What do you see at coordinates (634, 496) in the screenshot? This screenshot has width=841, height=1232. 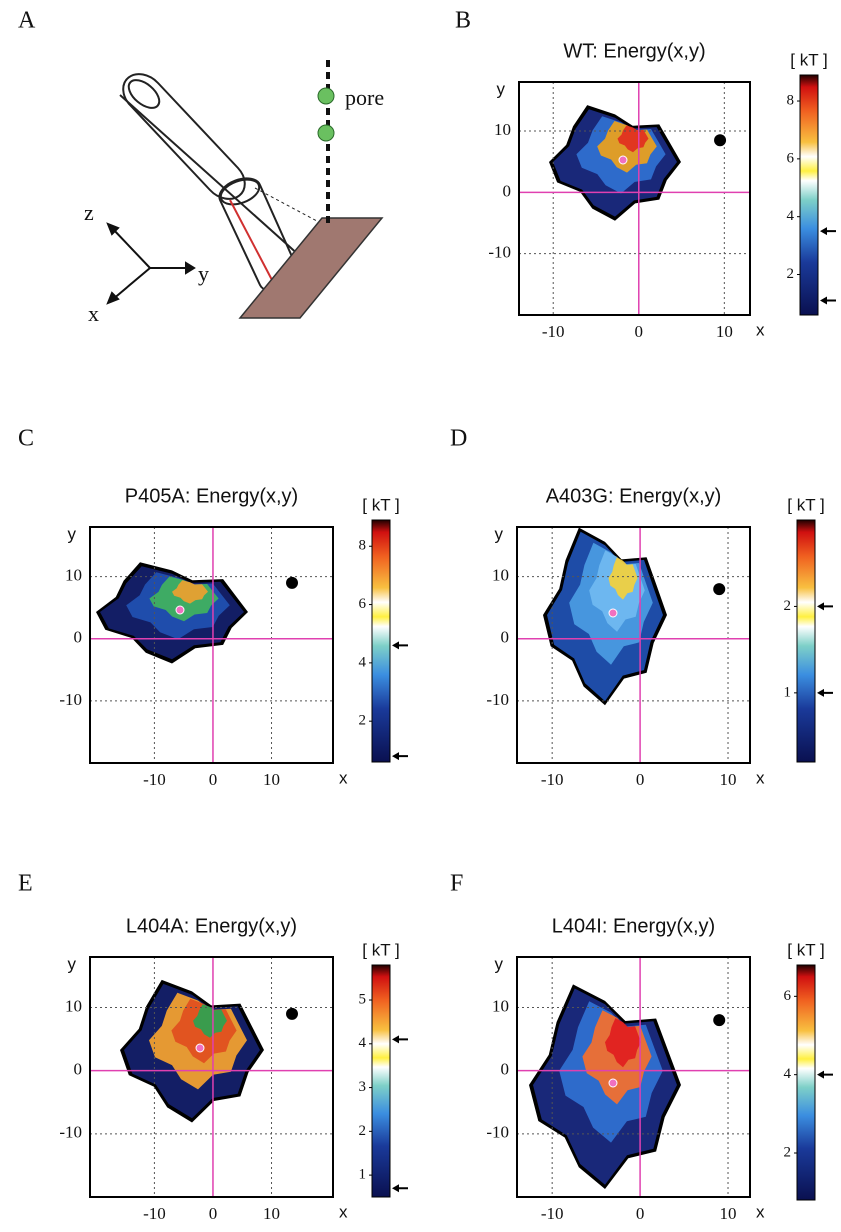 I see `chart-title: A403G: Energy(x,y)` at bounding box center [634, 496].